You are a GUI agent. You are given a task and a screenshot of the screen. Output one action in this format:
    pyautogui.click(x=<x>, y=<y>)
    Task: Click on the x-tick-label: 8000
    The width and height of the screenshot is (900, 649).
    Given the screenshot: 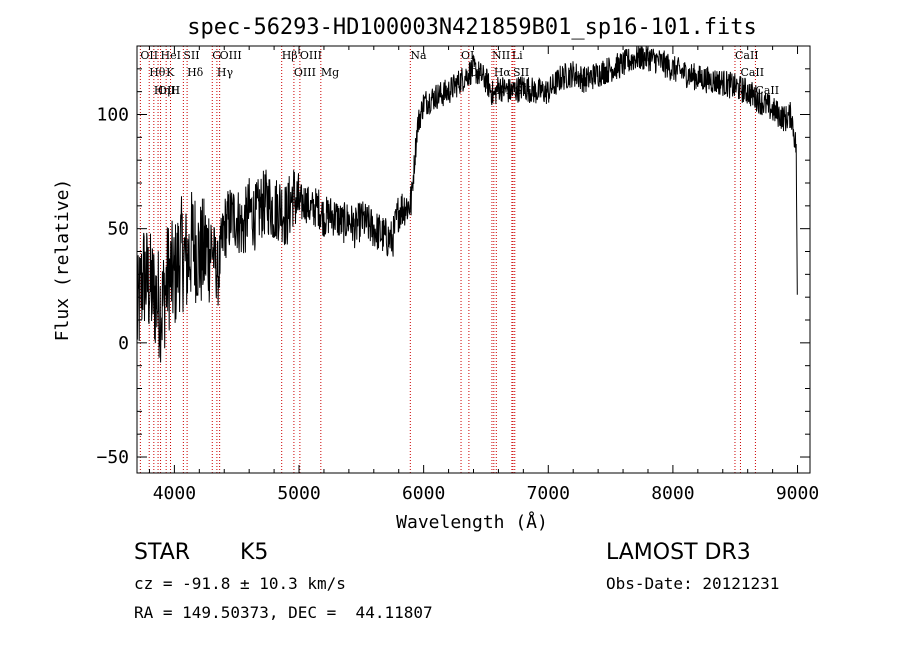 What is the action you would take?
    pyautogui.click(x=672, y=493)
    